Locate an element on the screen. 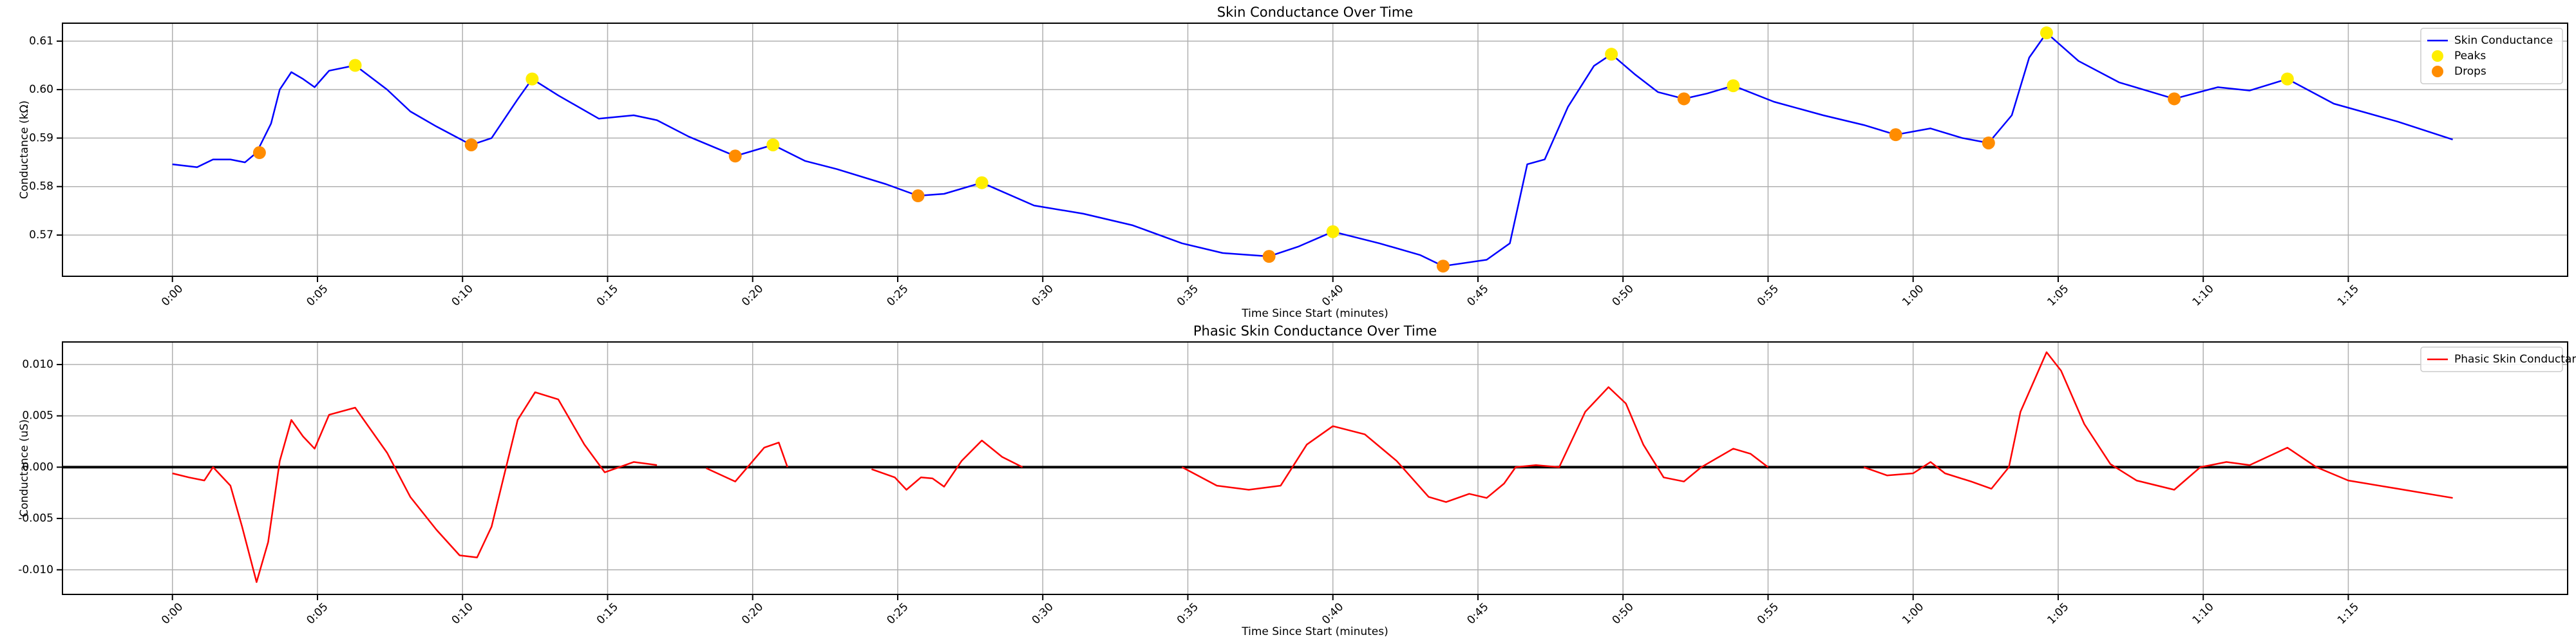 This screenshot has height=644, width=2576. y-tick-label: -0.005 is located at coordinates (36, 518).